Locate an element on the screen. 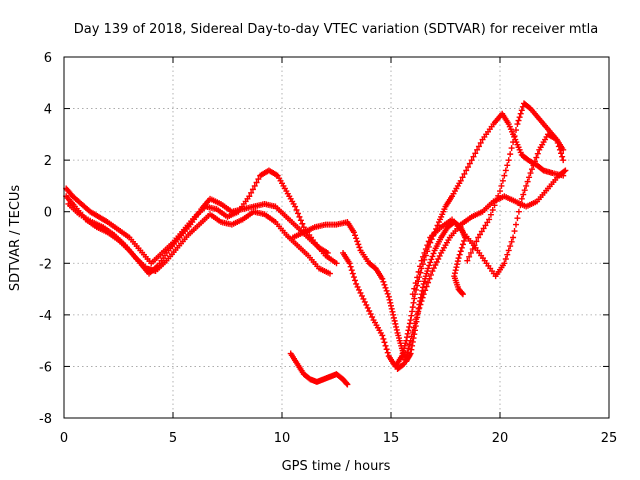 The image size is (640, 480). y-axis-title: SDTVAR / TECUs is located at coordinates (15, 238).